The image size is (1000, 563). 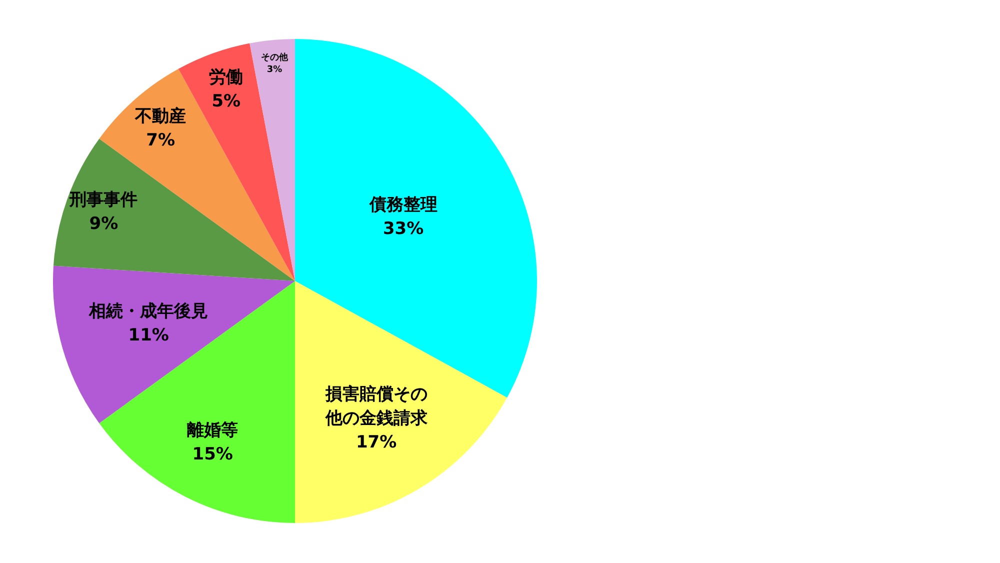 What do you see at coordinates (161, 140) in the screenshot?
I see `data-label: 7%` at bounding box center [161, 140].